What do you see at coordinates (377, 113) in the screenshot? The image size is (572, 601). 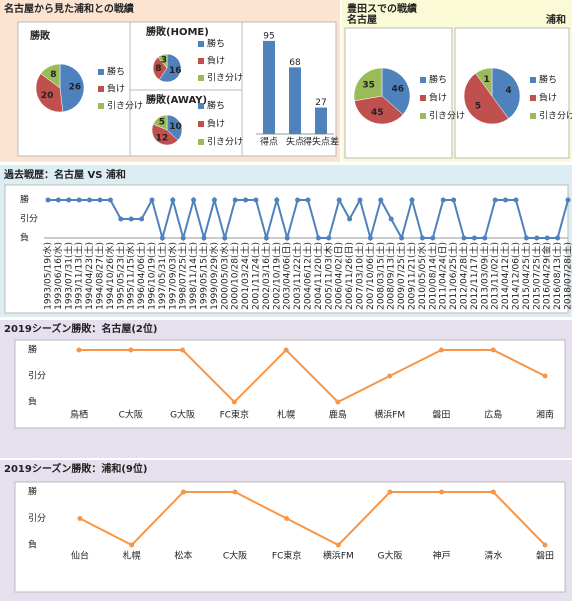 I see `data-label: 45` at bounding box center [377, 113].